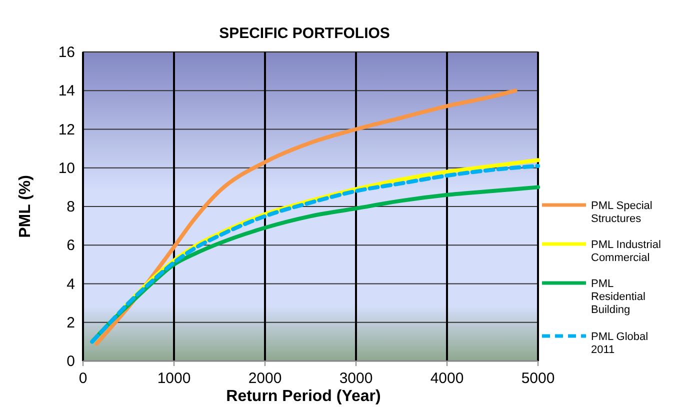  I want to click on x-tick-label: 0, so click(83, 378).